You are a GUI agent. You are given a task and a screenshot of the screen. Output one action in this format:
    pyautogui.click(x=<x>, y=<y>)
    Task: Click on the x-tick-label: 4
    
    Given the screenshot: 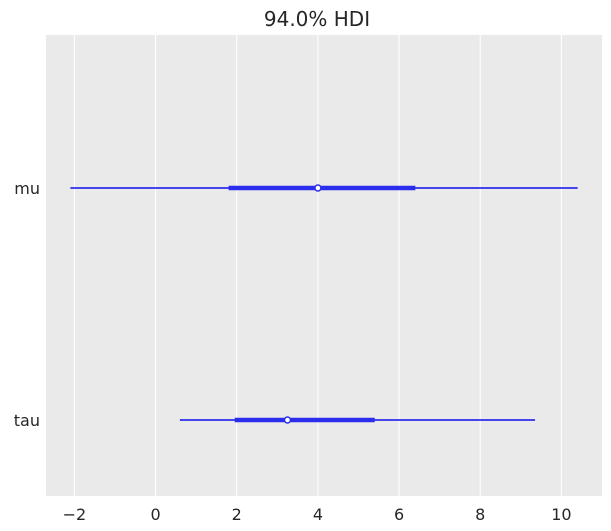 What is the action you would take?
    pyautogui.click(x=318, y=514)
    